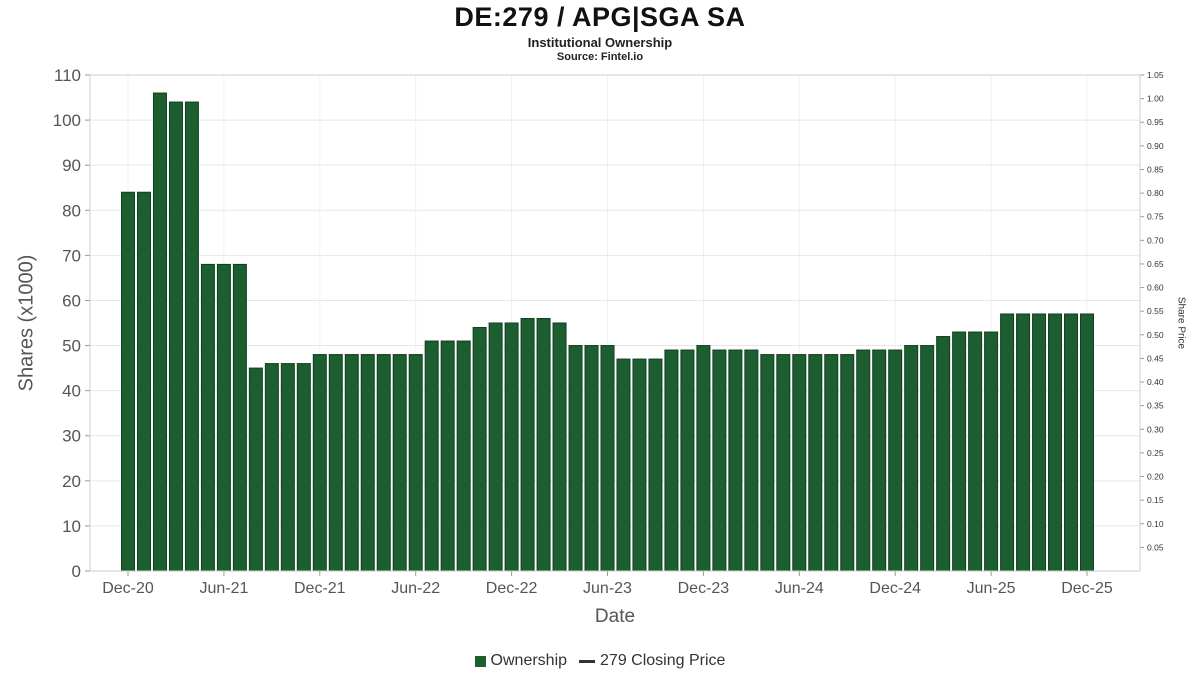 Image resolution: width=1200 pixels, height=675 pixels. Describe the element at coordinates (1155, 169) in the screenshot. I see `y-tick-label-right: 0.85` at that location.